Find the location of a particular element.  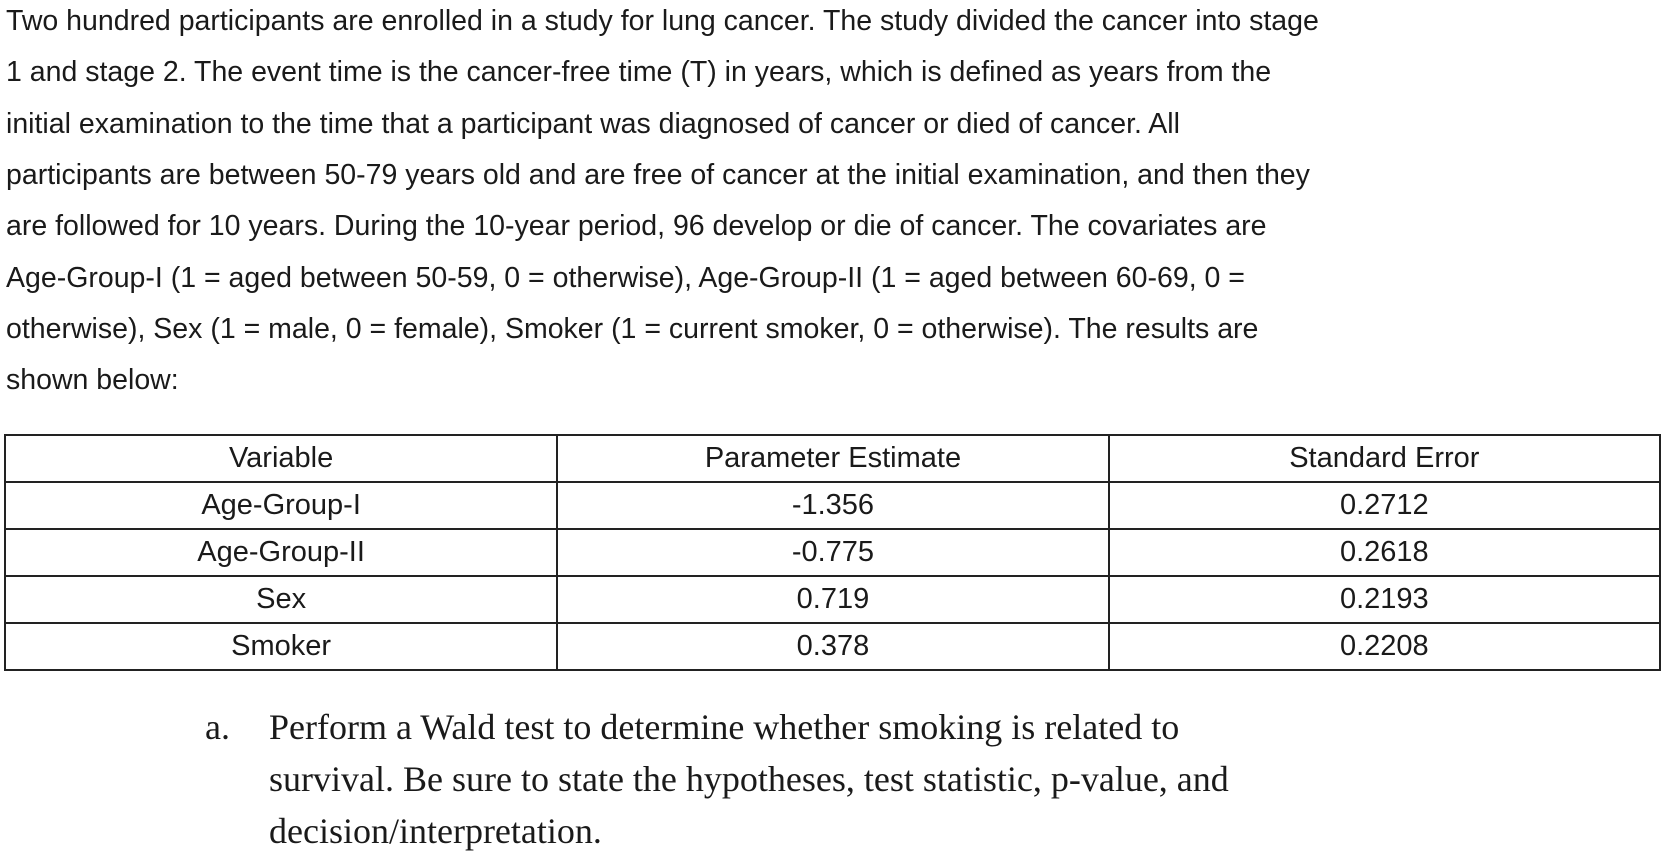

table-cell: Age-Group-II is located at coordinates (281, 552).